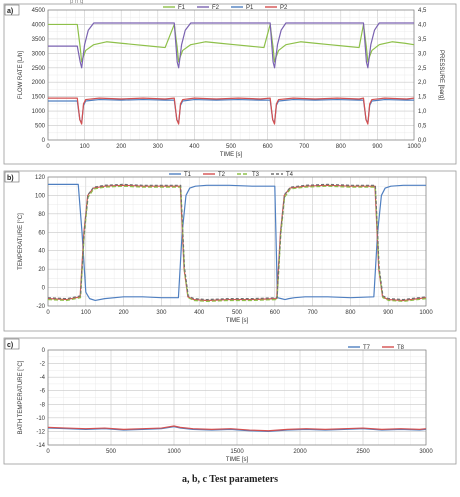 The height and width of the screenshot is (497, 460). What do you see at coordinates (40, 419) in the screenshot?
I see `y-tick-label: -10` at bounding box center [40, 419].